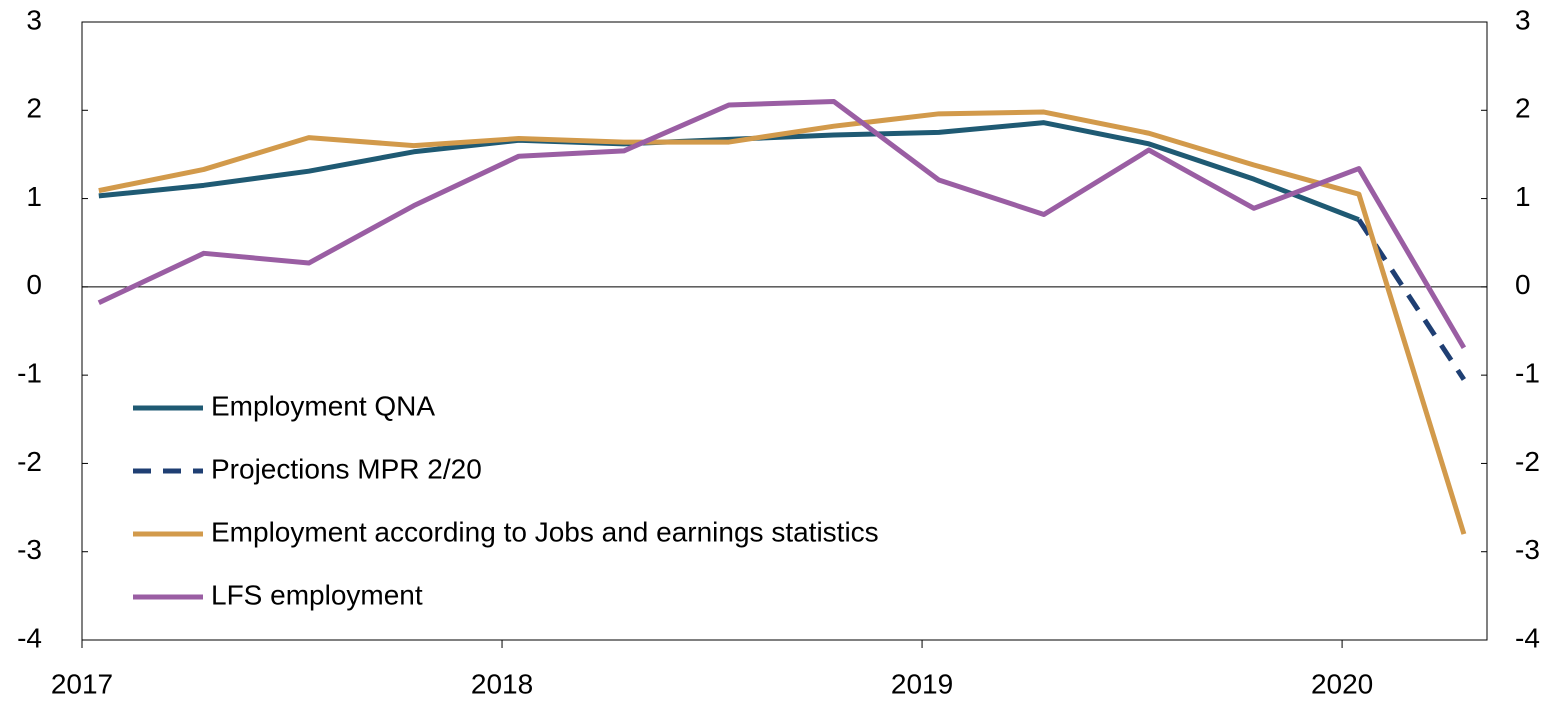 The image size is (1559, 705). Describe the element at coordinates (1527, 549) in the screenshot. I see `y2-tick-label: -3` at that location.